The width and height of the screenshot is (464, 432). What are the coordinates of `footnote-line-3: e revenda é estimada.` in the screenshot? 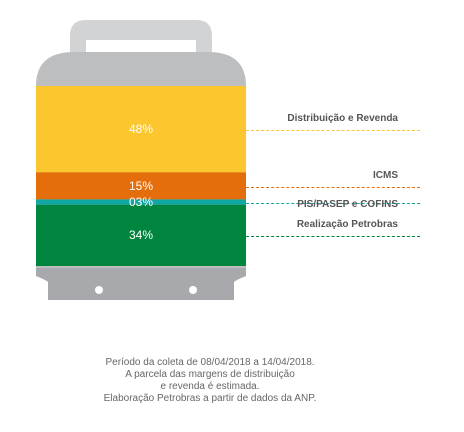 It's located at (210, 386).